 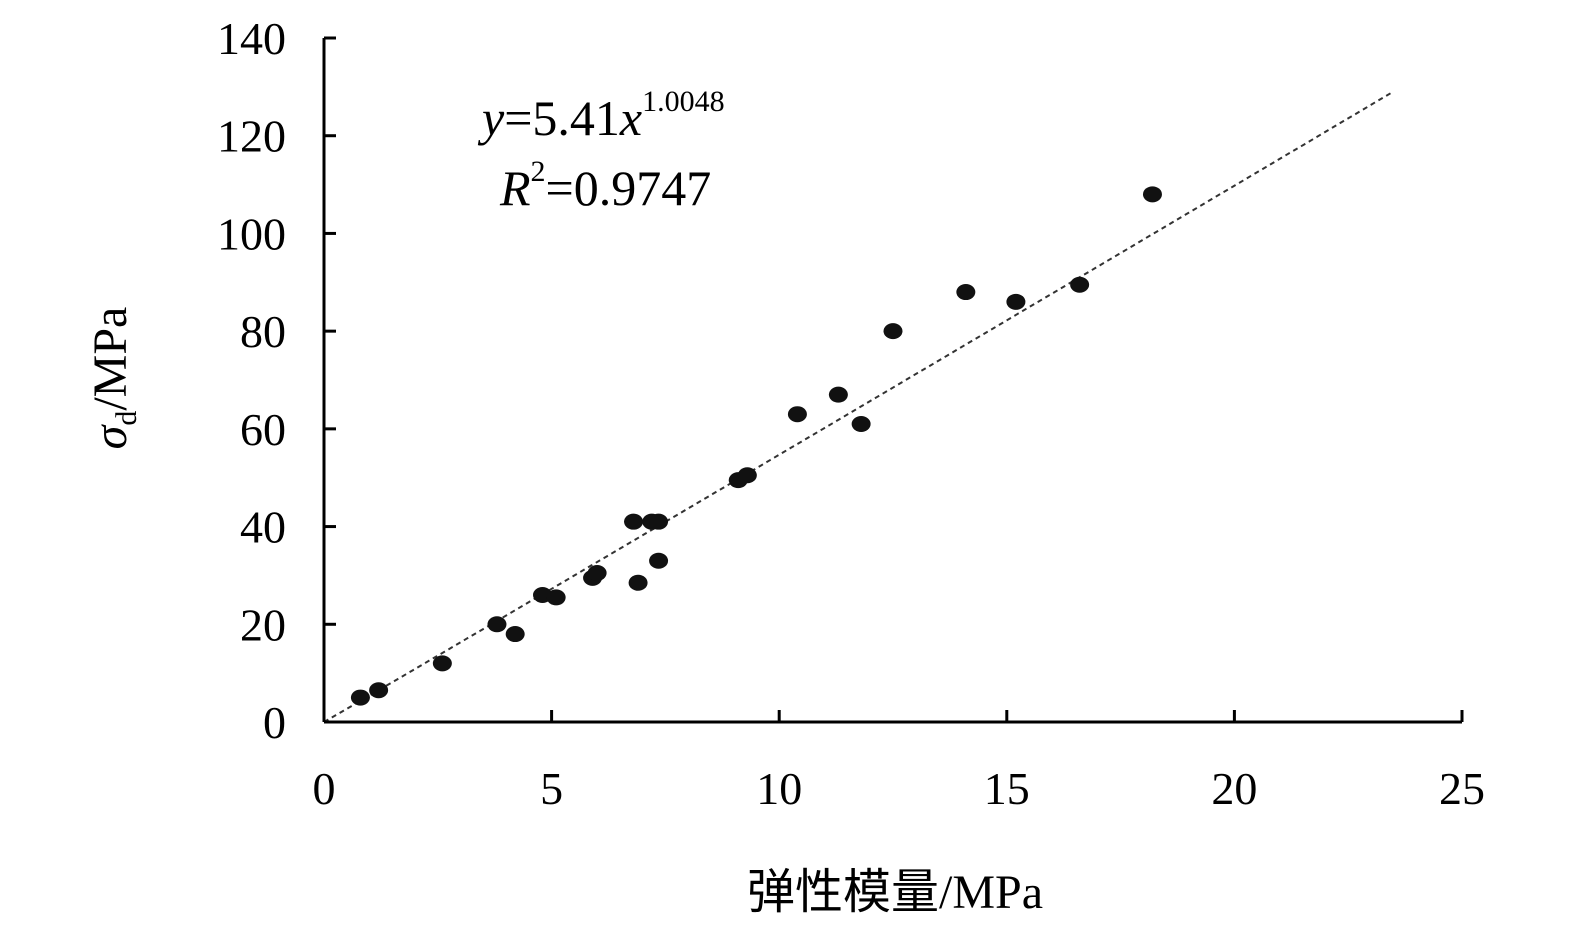 I want to click on fit-equation: y=5.41x1.0048, so click(x=601, y=115).